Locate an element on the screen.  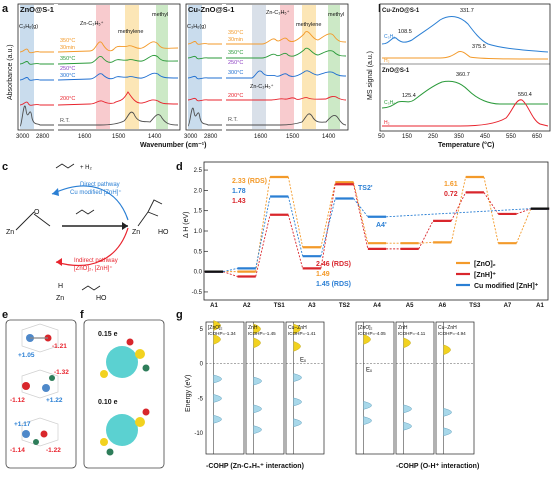
tick-b-2: 250 is located at coordinates (433, 137).